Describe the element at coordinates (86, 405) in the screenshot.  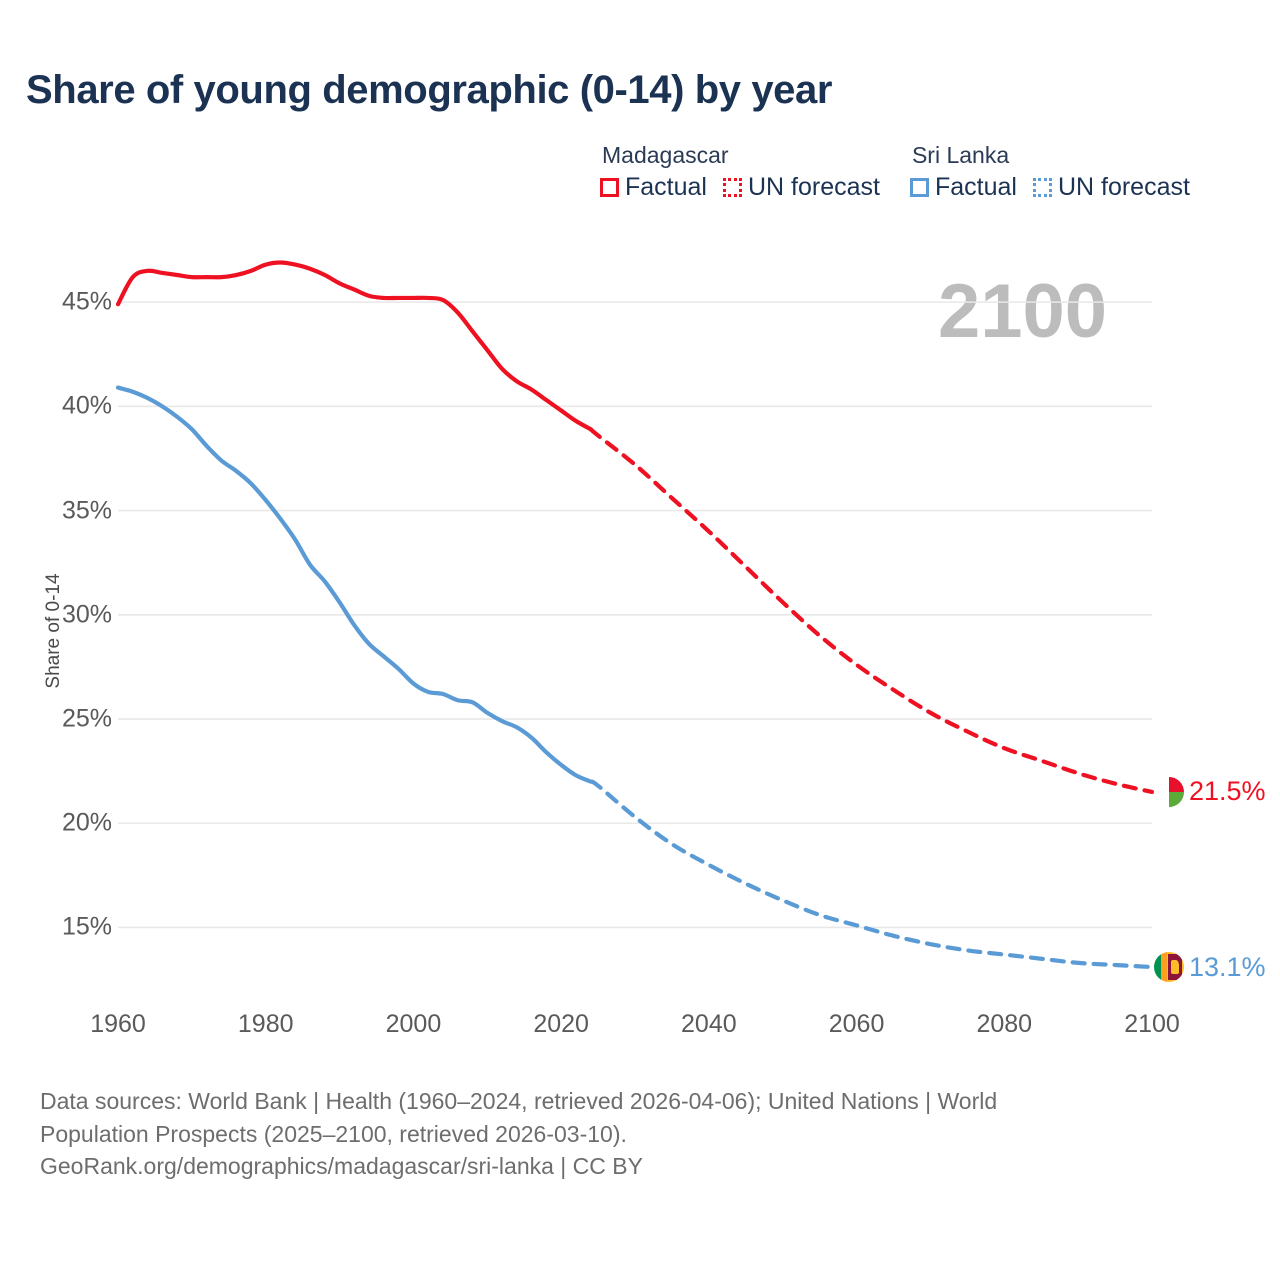
I see `y-axis-tick: 40%` at that location.